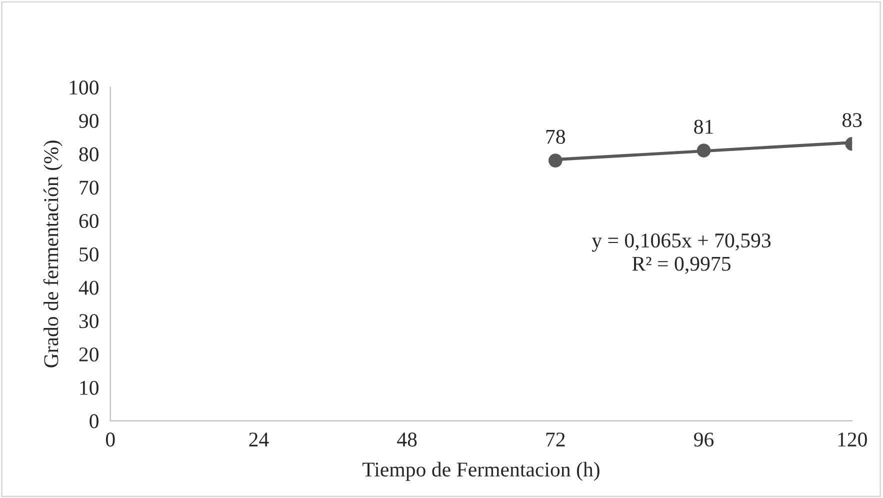 This screenshot has width=883, height=498. I want to click on x-tick-label: 120, so click(852, 439).